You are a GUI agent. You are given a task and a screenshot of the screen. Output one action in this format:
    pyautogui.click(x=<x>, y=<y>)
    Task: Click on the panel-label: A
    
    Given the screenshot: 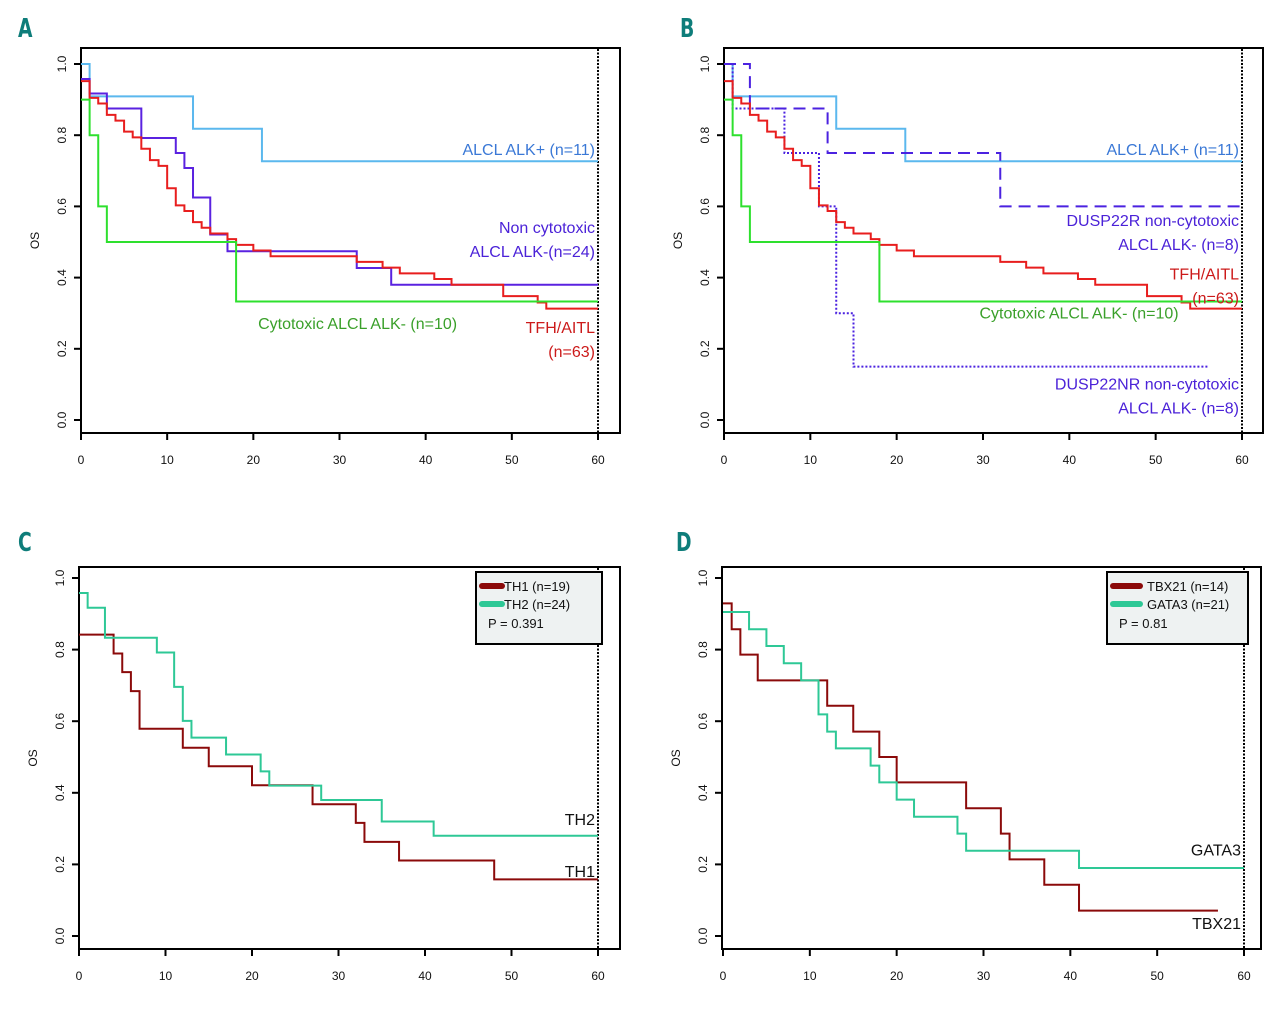 What is the action you would take?
    pyautogui.click(x=25, y=29)
    